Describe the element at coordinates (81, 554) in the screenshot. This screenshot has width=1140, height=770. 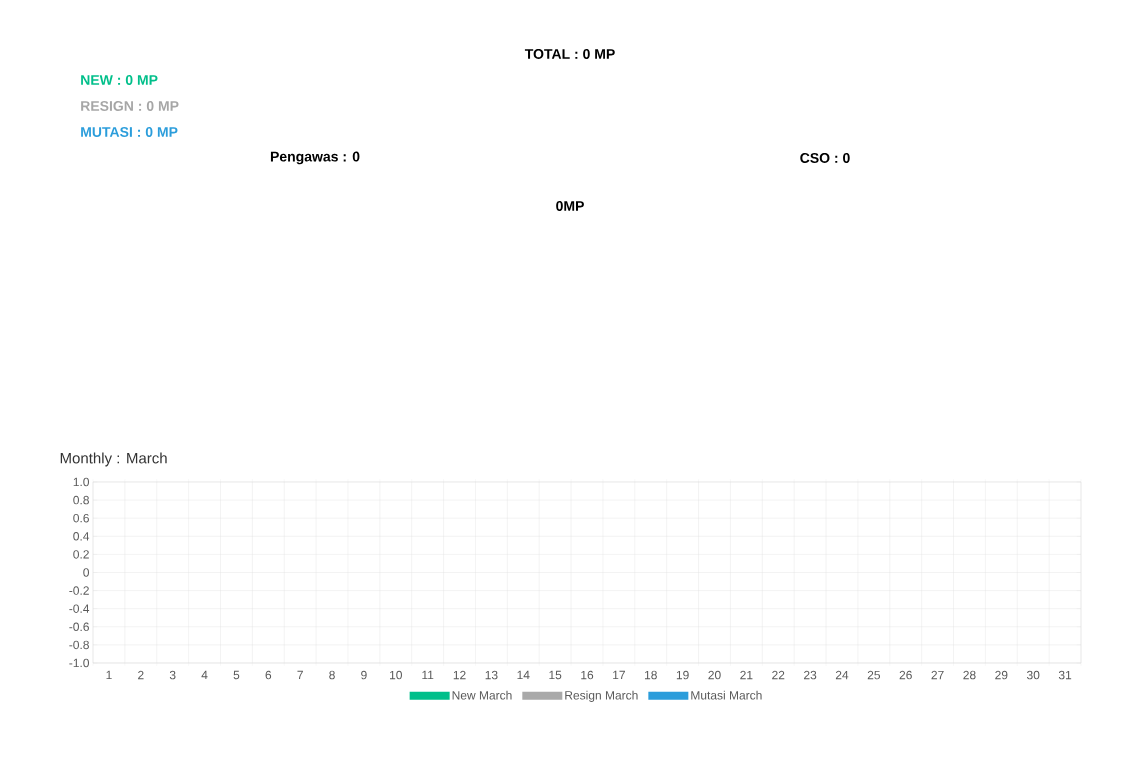
I see `y-tick-label: 0.2` at that location.